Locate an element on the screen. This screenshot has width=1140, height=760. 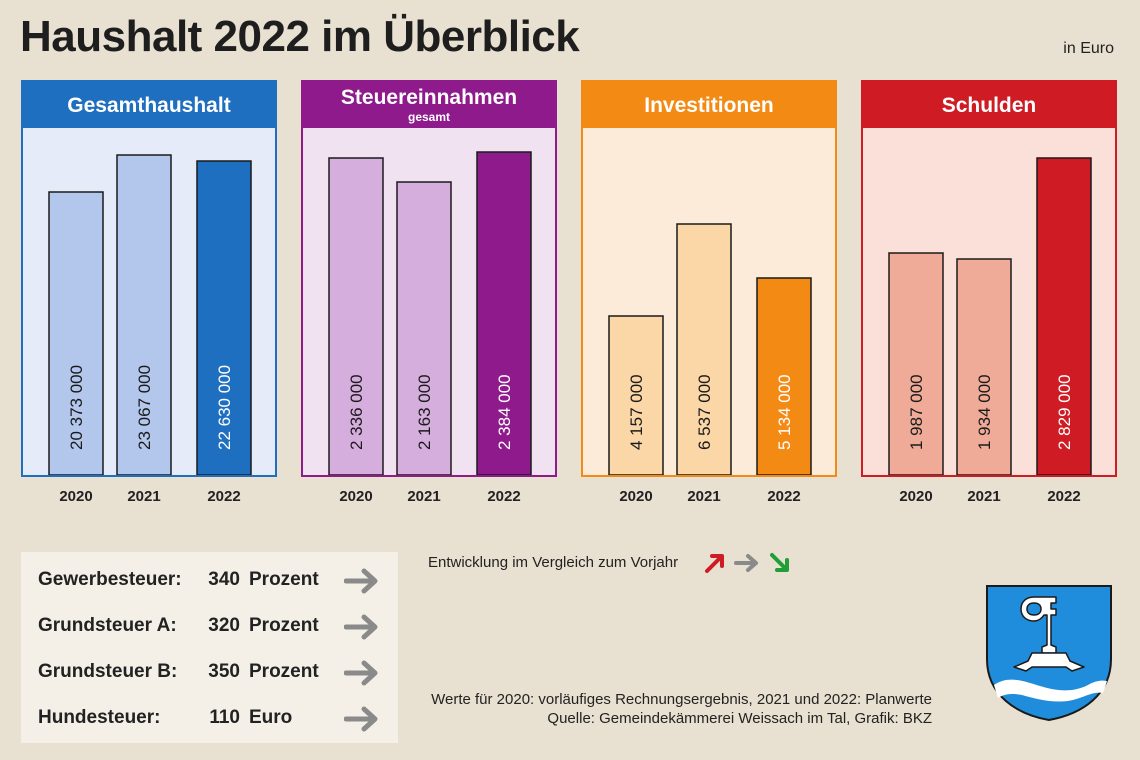
coat-of-arms-icon is located at coordinates (1049, 653).